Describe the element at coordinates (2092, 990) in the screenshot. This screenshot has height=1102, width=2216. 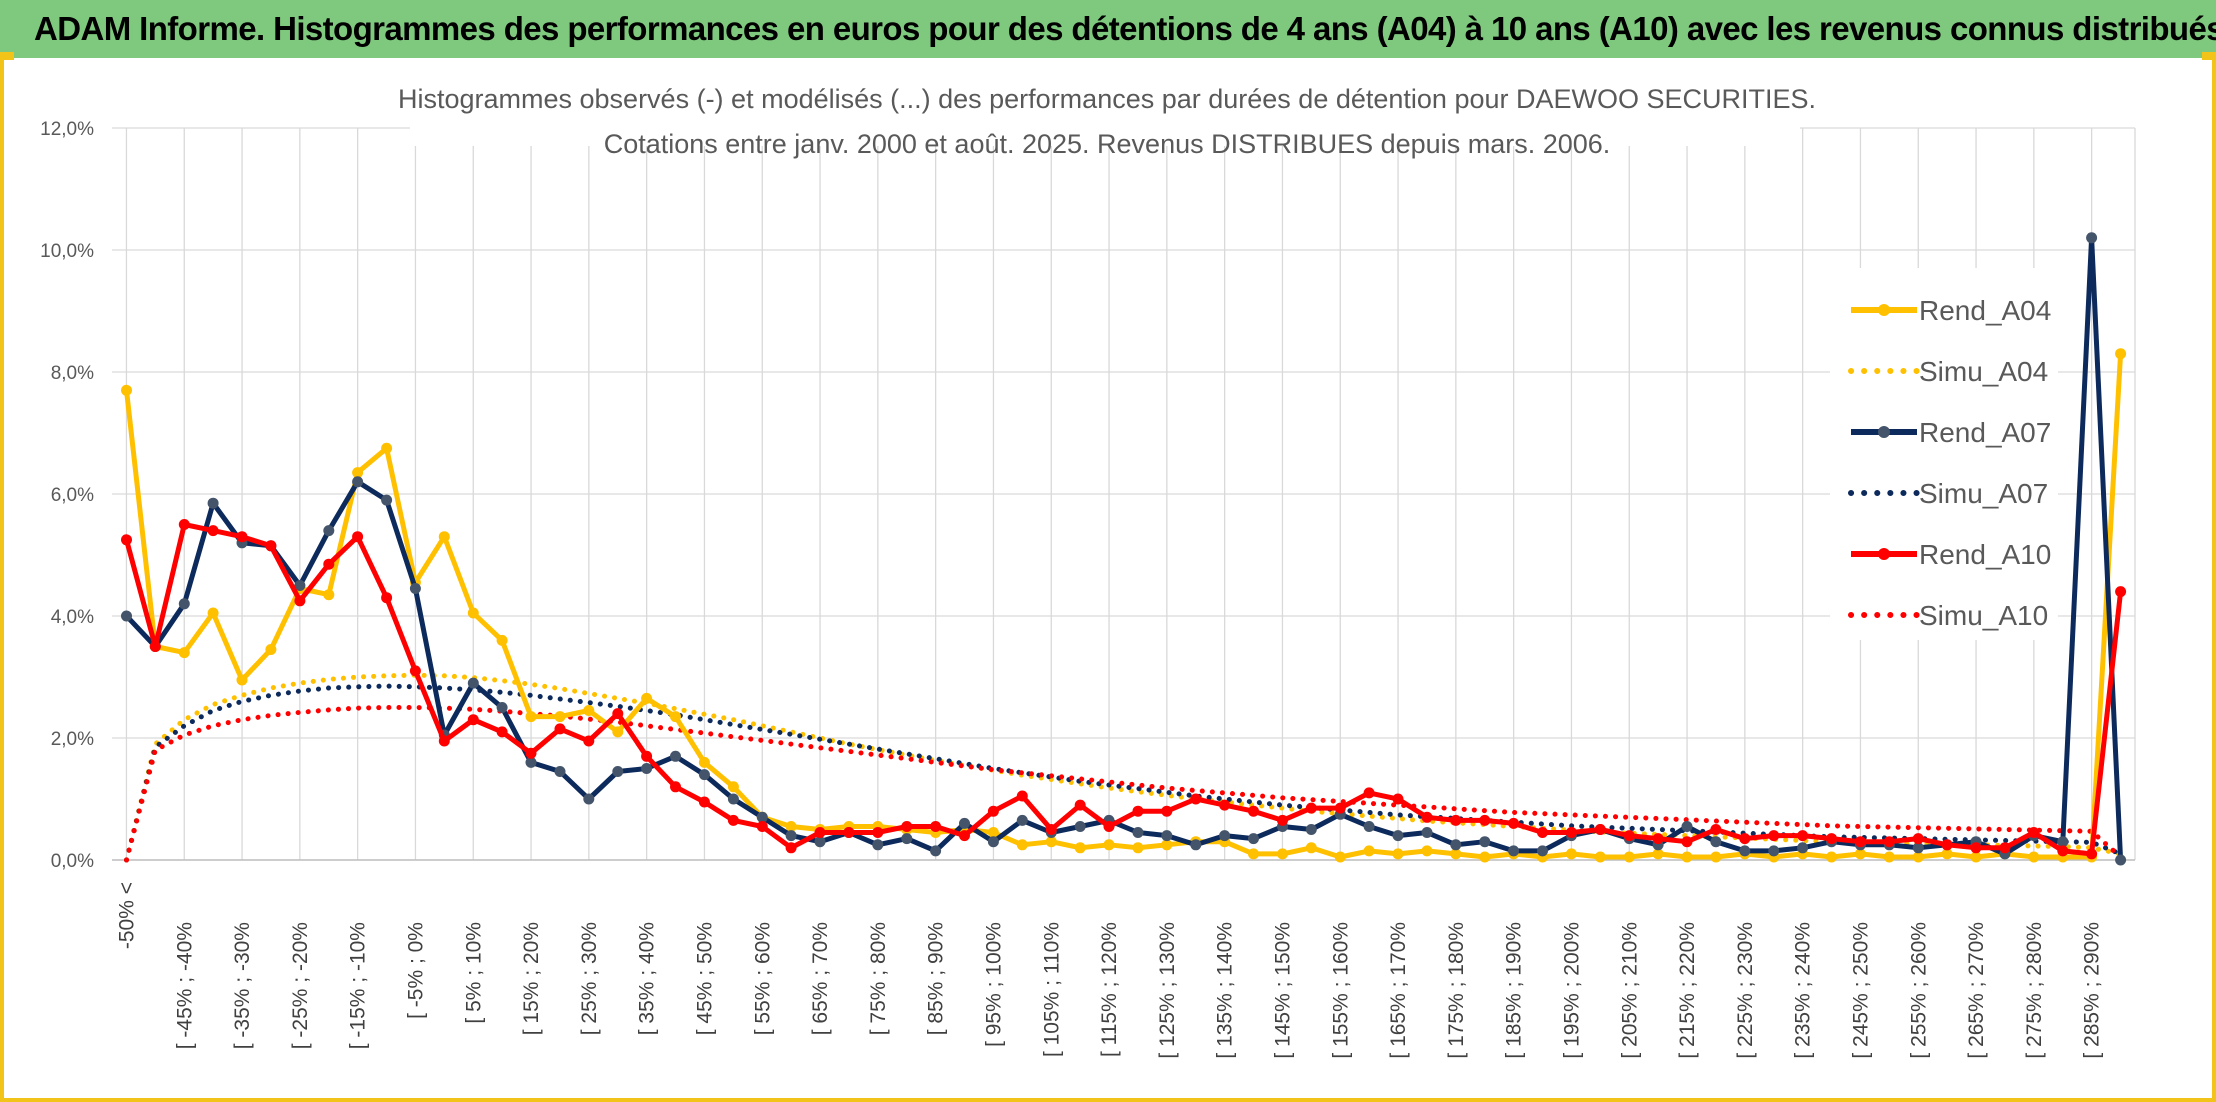
I see `x-tick-label: [ 285% ; 290%` at that location.